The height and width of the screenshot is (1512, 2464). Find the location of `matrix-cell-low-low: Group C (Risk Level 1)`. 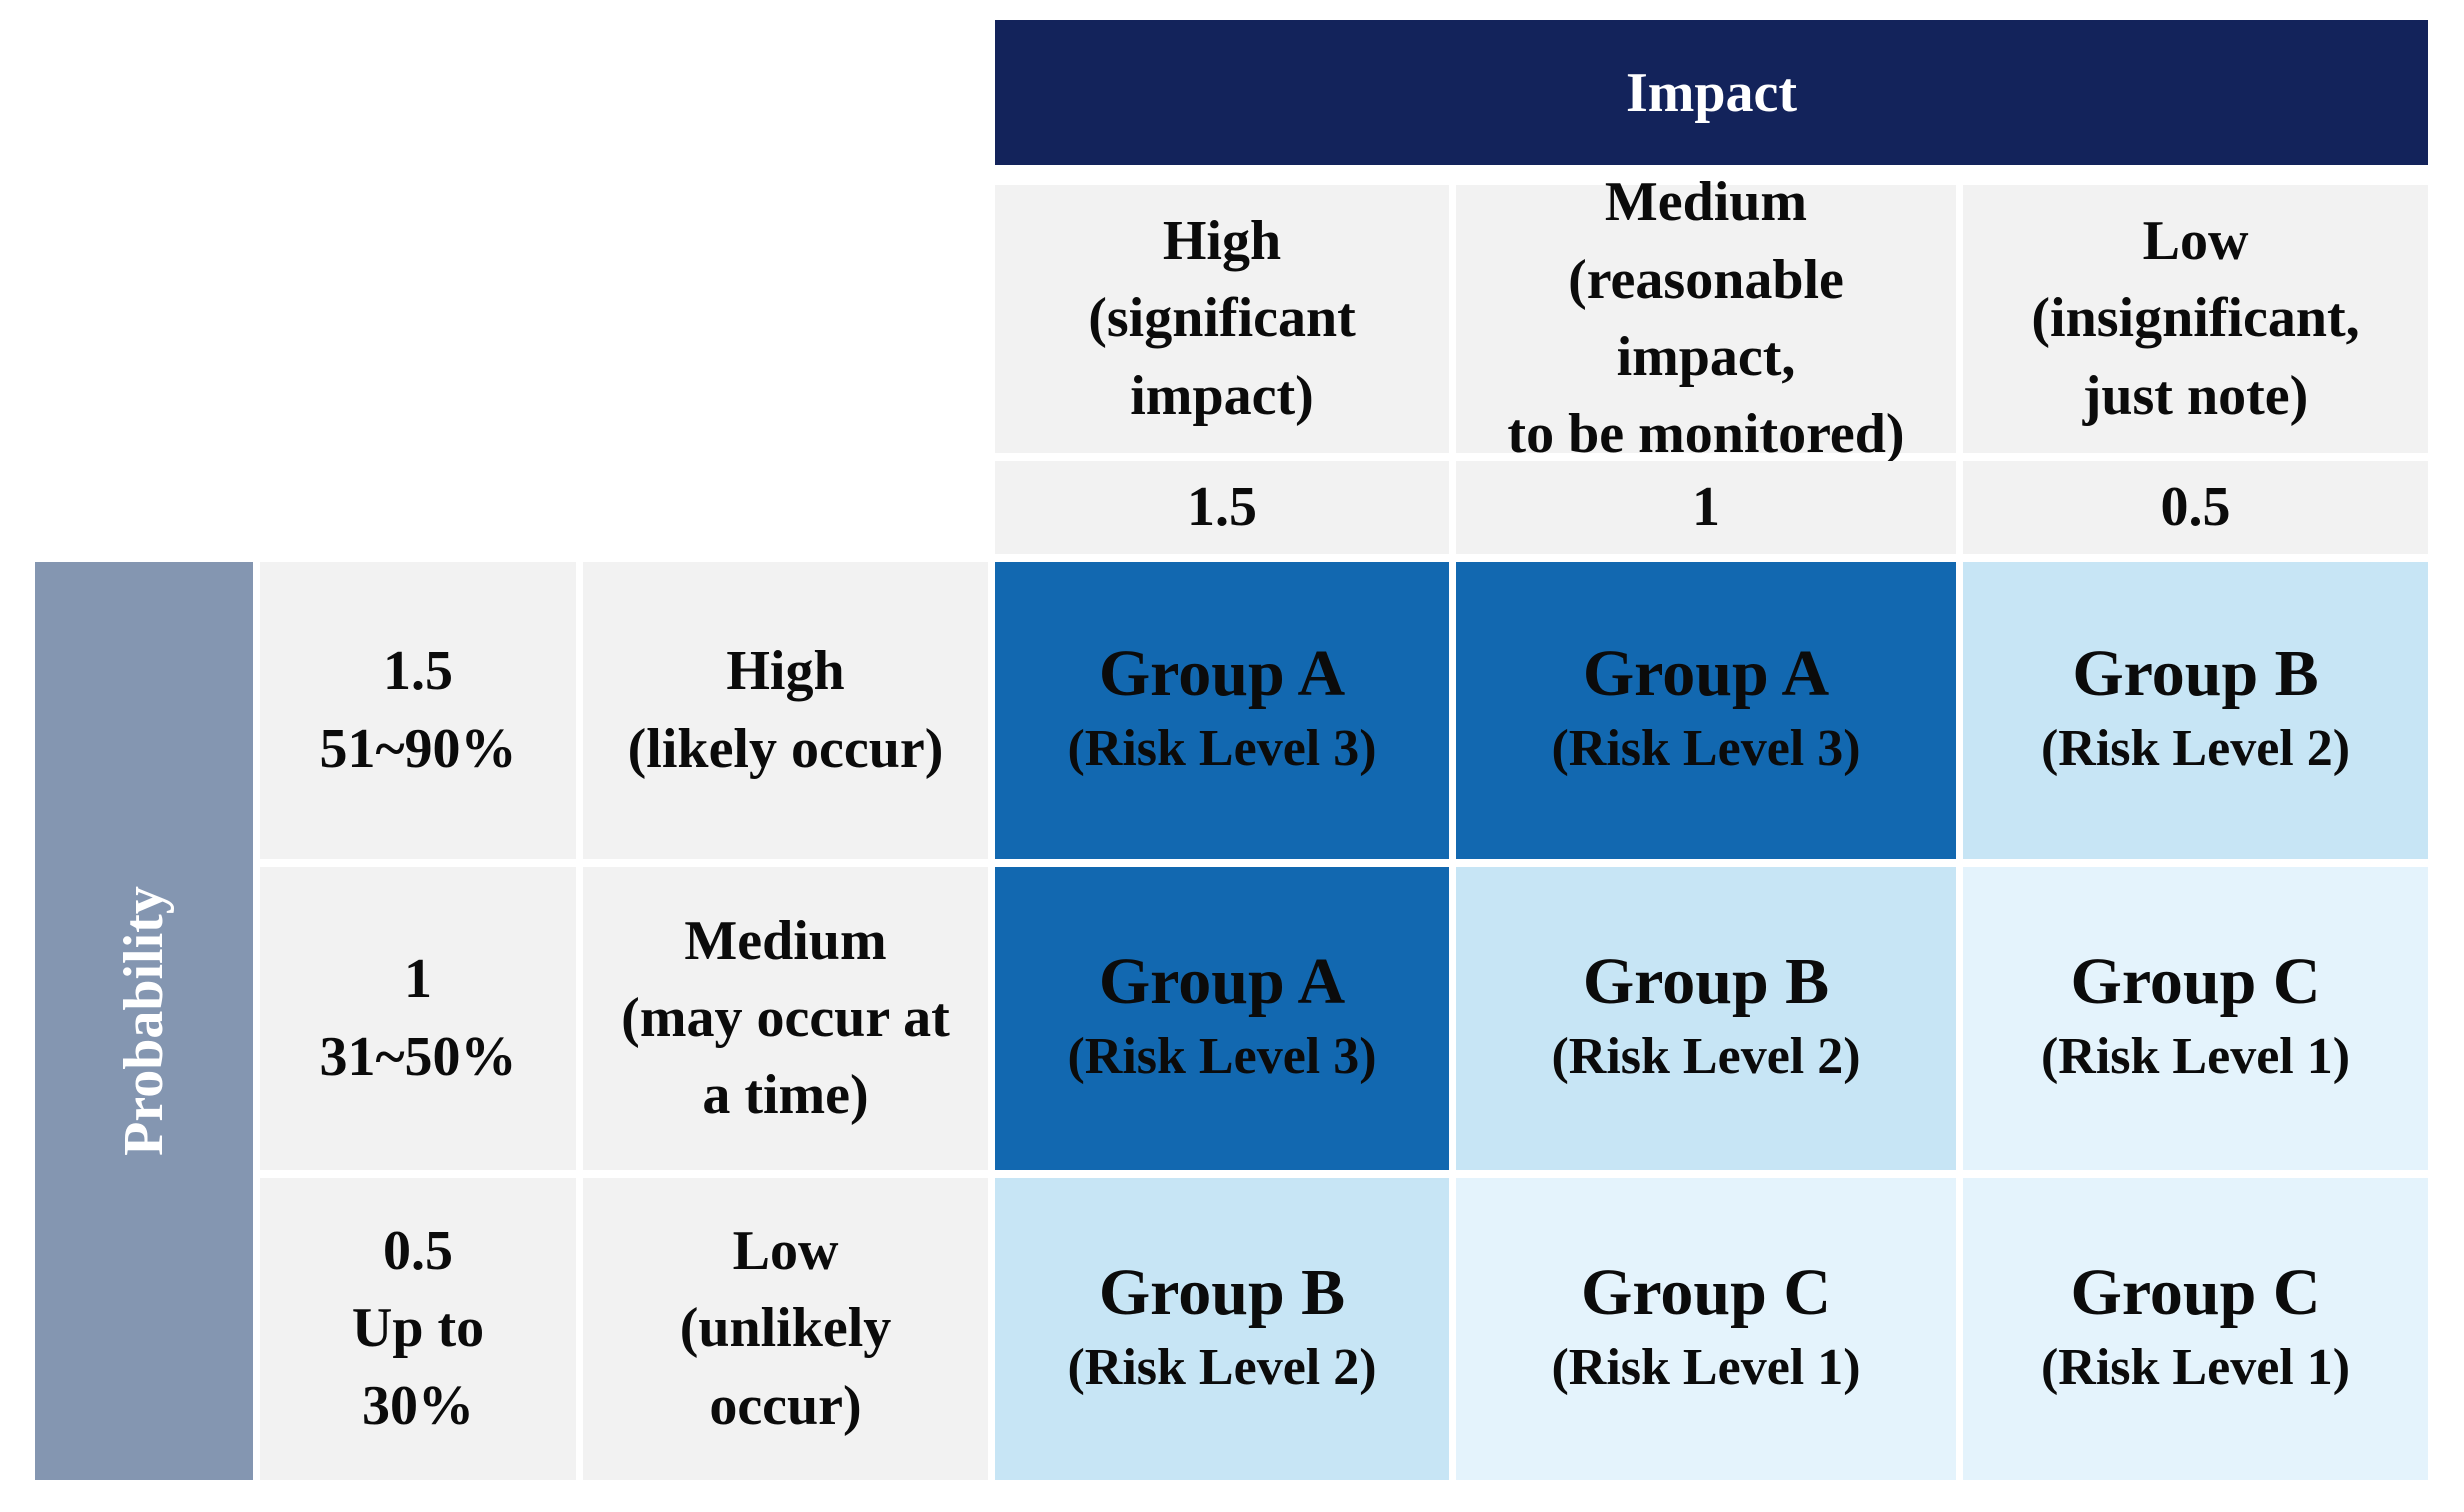

matrix-cell-low-low: Group C (Risk Level 1) is located at coordinates (2195, 1329).